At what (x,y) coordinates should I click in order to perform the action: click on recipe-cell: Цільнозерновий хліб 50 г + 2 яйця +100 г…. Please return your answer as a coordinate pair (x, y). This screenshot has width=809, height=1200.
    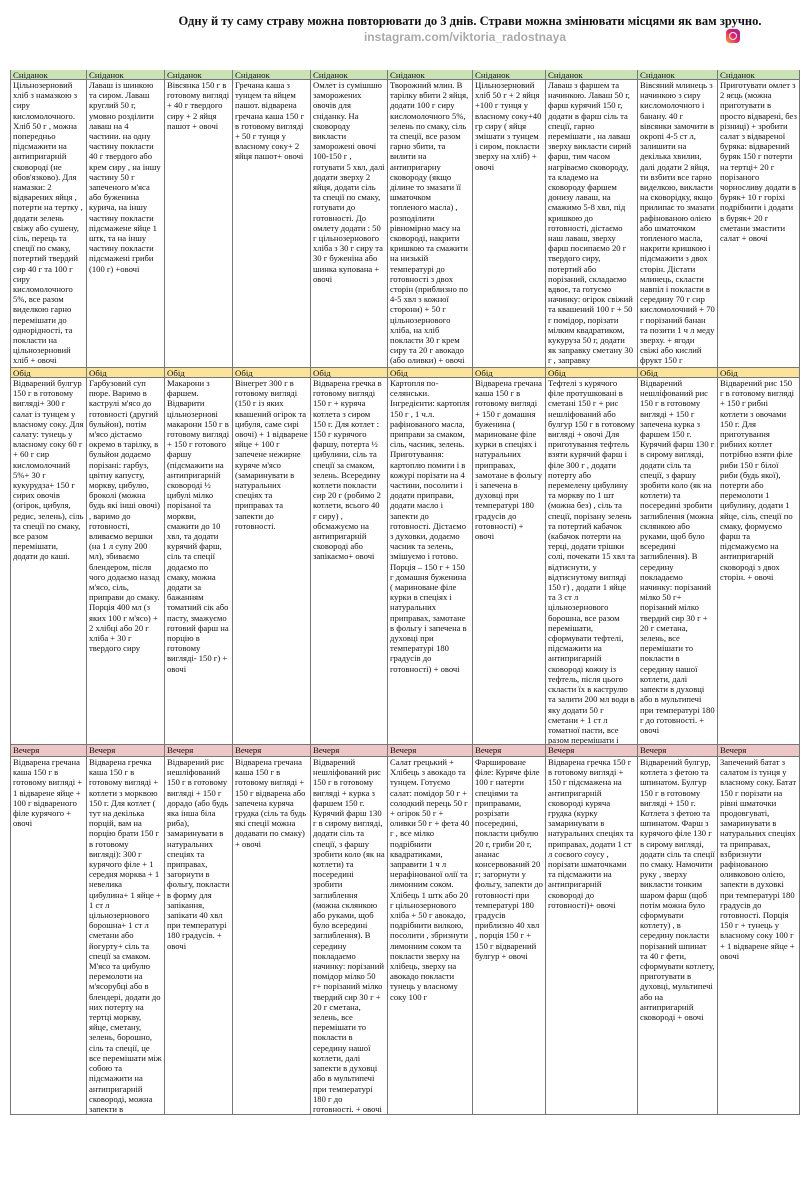
    Looking at the image, I should click on (509, 224).